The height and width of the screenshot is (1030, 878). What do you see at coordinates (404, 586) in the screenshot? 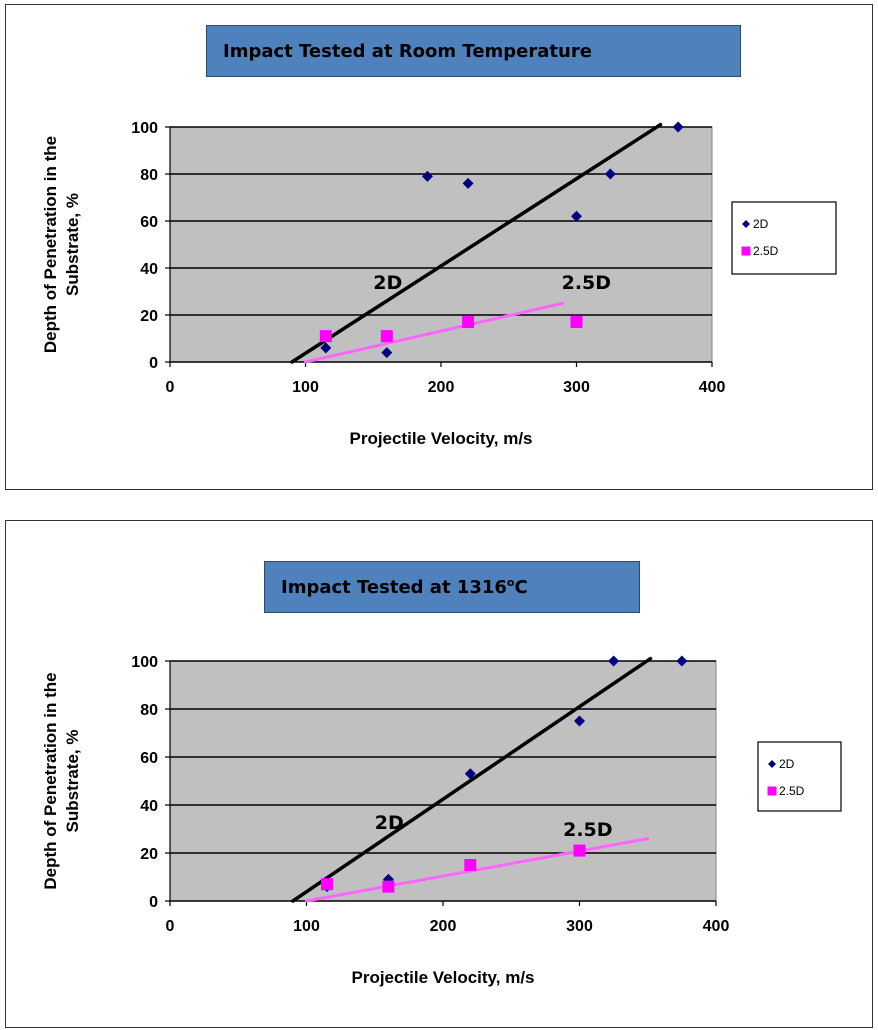
I see `chart-title: Impact Tested at 1316oC` at bounding box center [404, 586].